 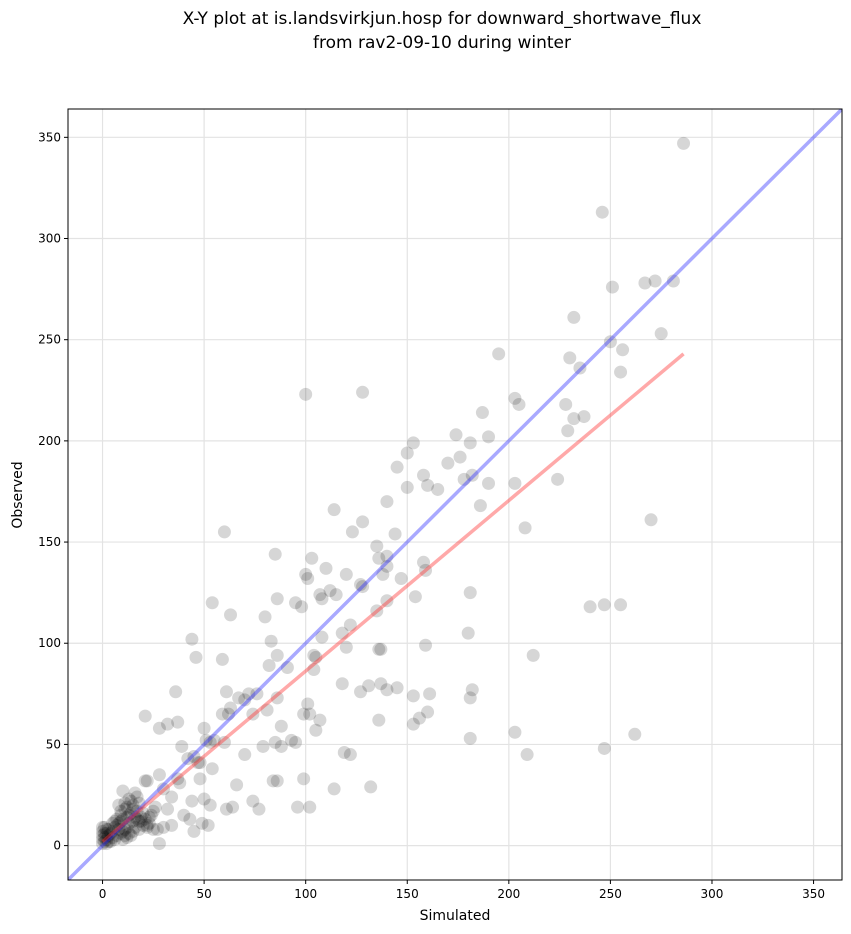 What do you see at coordinates (49, 239) in the screenshot?
I see `y-tick-label: 300` at bounding box center [49, 239].